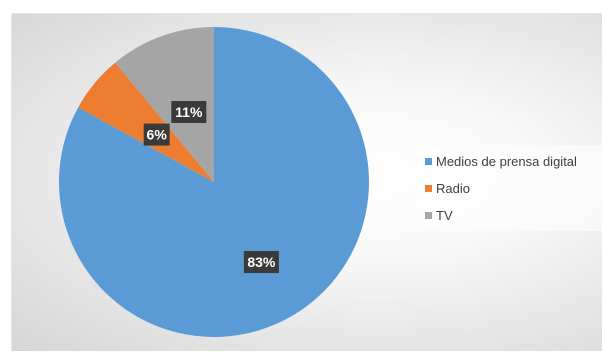 This screenshot has height=352, width=603. Describe the element at coordinates (506, 161) in the screenshot. I see `legend-label-medios: Medios de prensa digital` at that location.